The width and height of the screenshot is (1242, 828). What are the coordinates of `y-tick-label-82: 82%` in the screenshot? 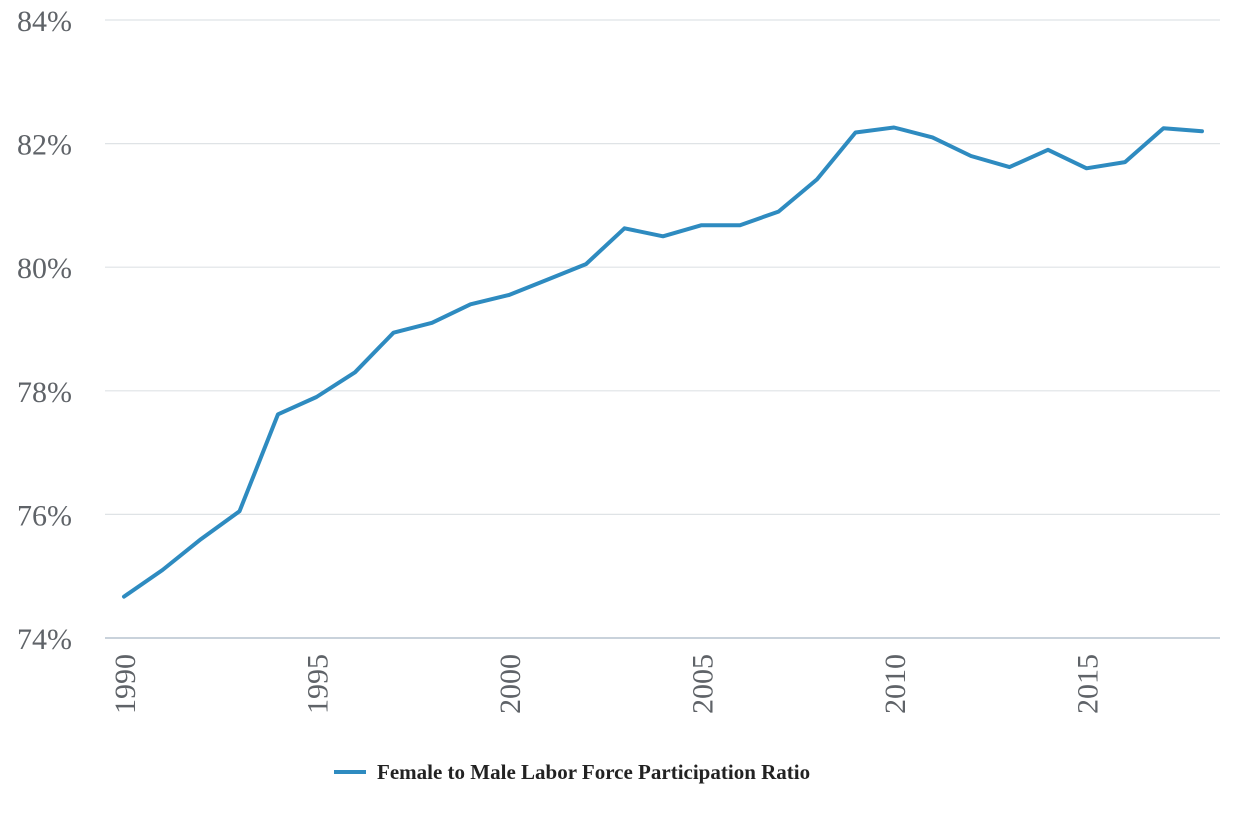 It's located at (44, 145).